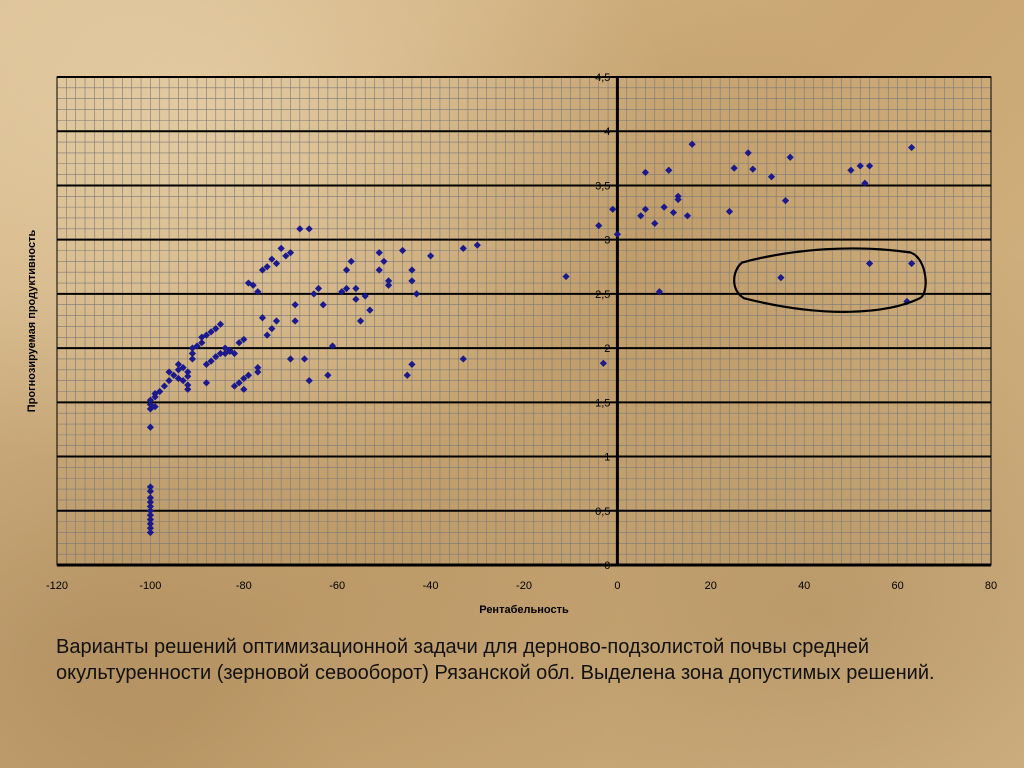  What do you see at coordinates (607, 566) in the screenshot?
I see `y-tick-label: 0` at bounding box center [607, 566].